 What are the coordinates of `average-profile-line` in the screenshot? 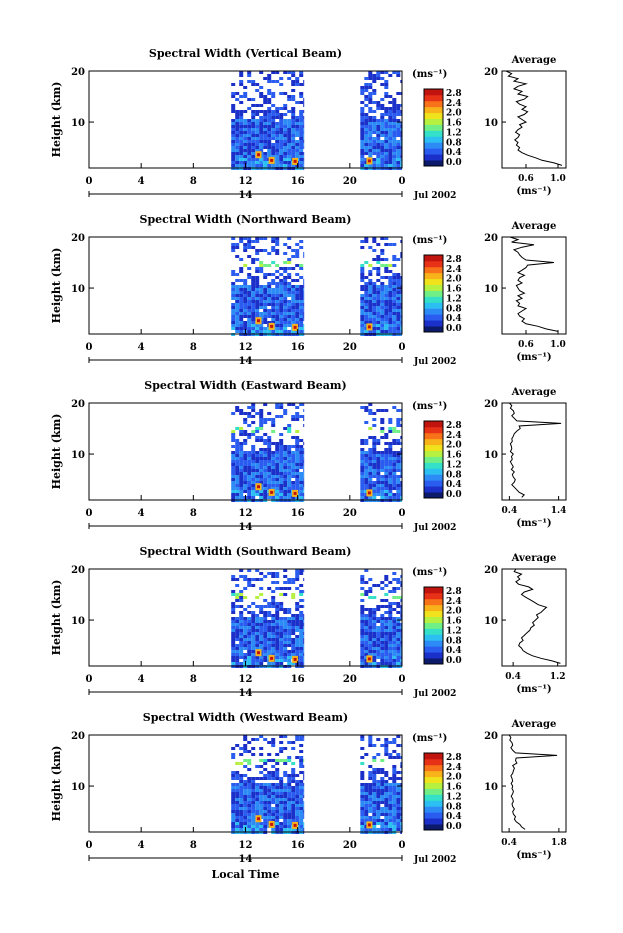 It's located at (534, 118).